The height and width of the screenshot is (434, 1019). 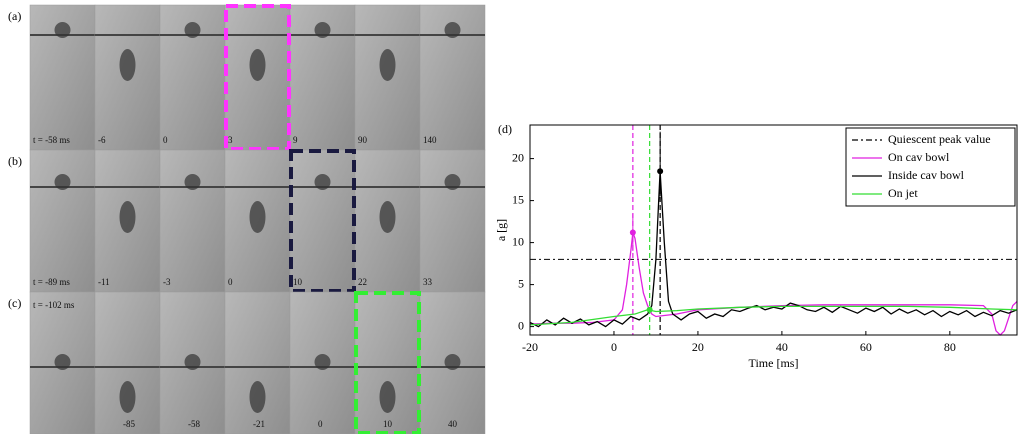 I want to click on frame-time: -58, so click(x=194, y=424).